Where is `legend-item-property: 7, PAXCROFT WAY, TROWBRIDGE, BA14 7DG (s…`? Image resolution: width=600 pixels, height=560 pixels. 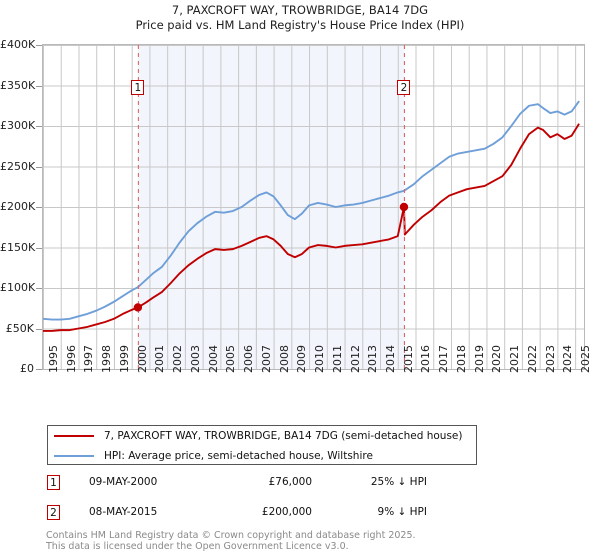 legend-item-property: 7, PAXCROFT WAY, TROWBRIDGE, BA14 7DG (s… is located at coordinates (262, 436).